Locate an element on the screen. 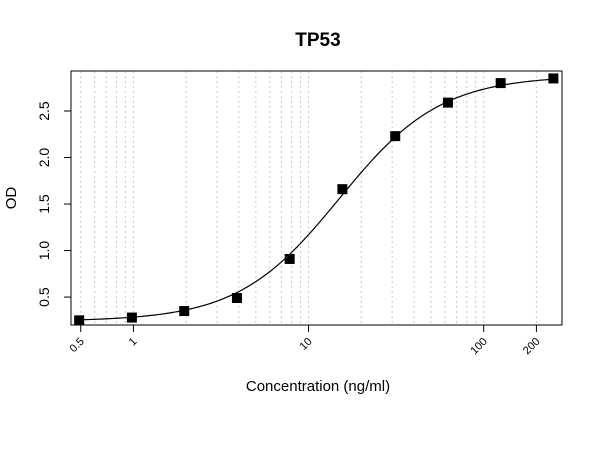  x-axis-label: Concentration (ng/ml) is located at coordinates (318, 386).